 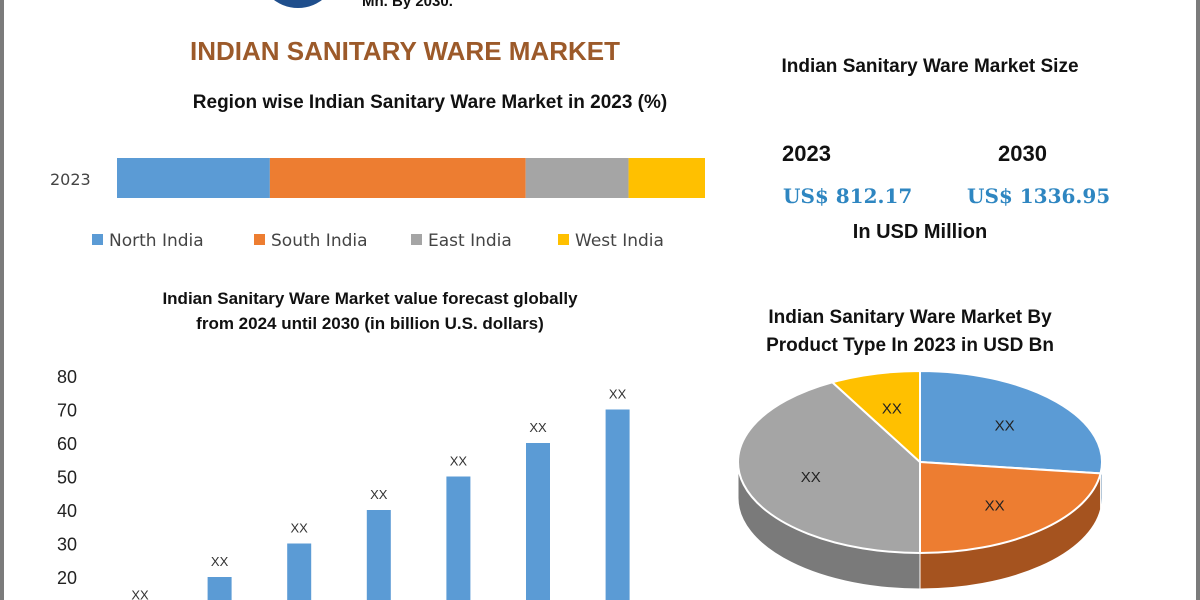 I want to click on y-tick-label-70: 70, so click(x=67, y=411).